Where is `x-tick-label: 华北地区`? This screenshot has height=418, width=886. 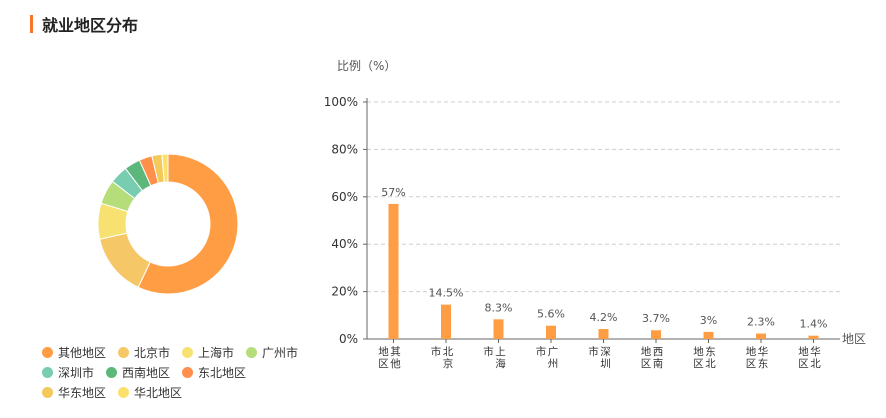 x-tick-label: 华北地区 is located at coordinates (809, 357).